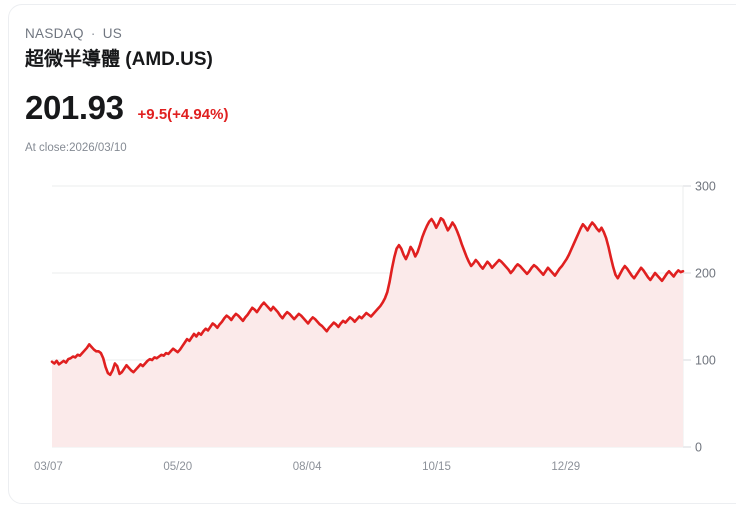  I want to click on y-axis-tick-label: 100, so click(705, 361).